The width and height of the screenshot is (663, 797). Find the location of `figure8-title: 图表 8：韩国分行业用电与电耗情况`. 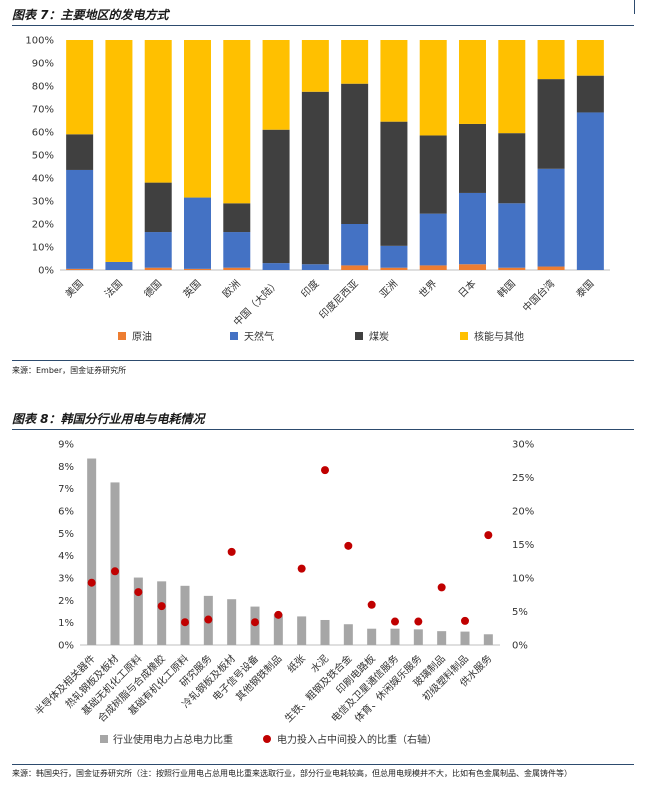

figure8-title: 图表 8：韩国分行业用电与电耗情况 is located at coordinates (108, 419).